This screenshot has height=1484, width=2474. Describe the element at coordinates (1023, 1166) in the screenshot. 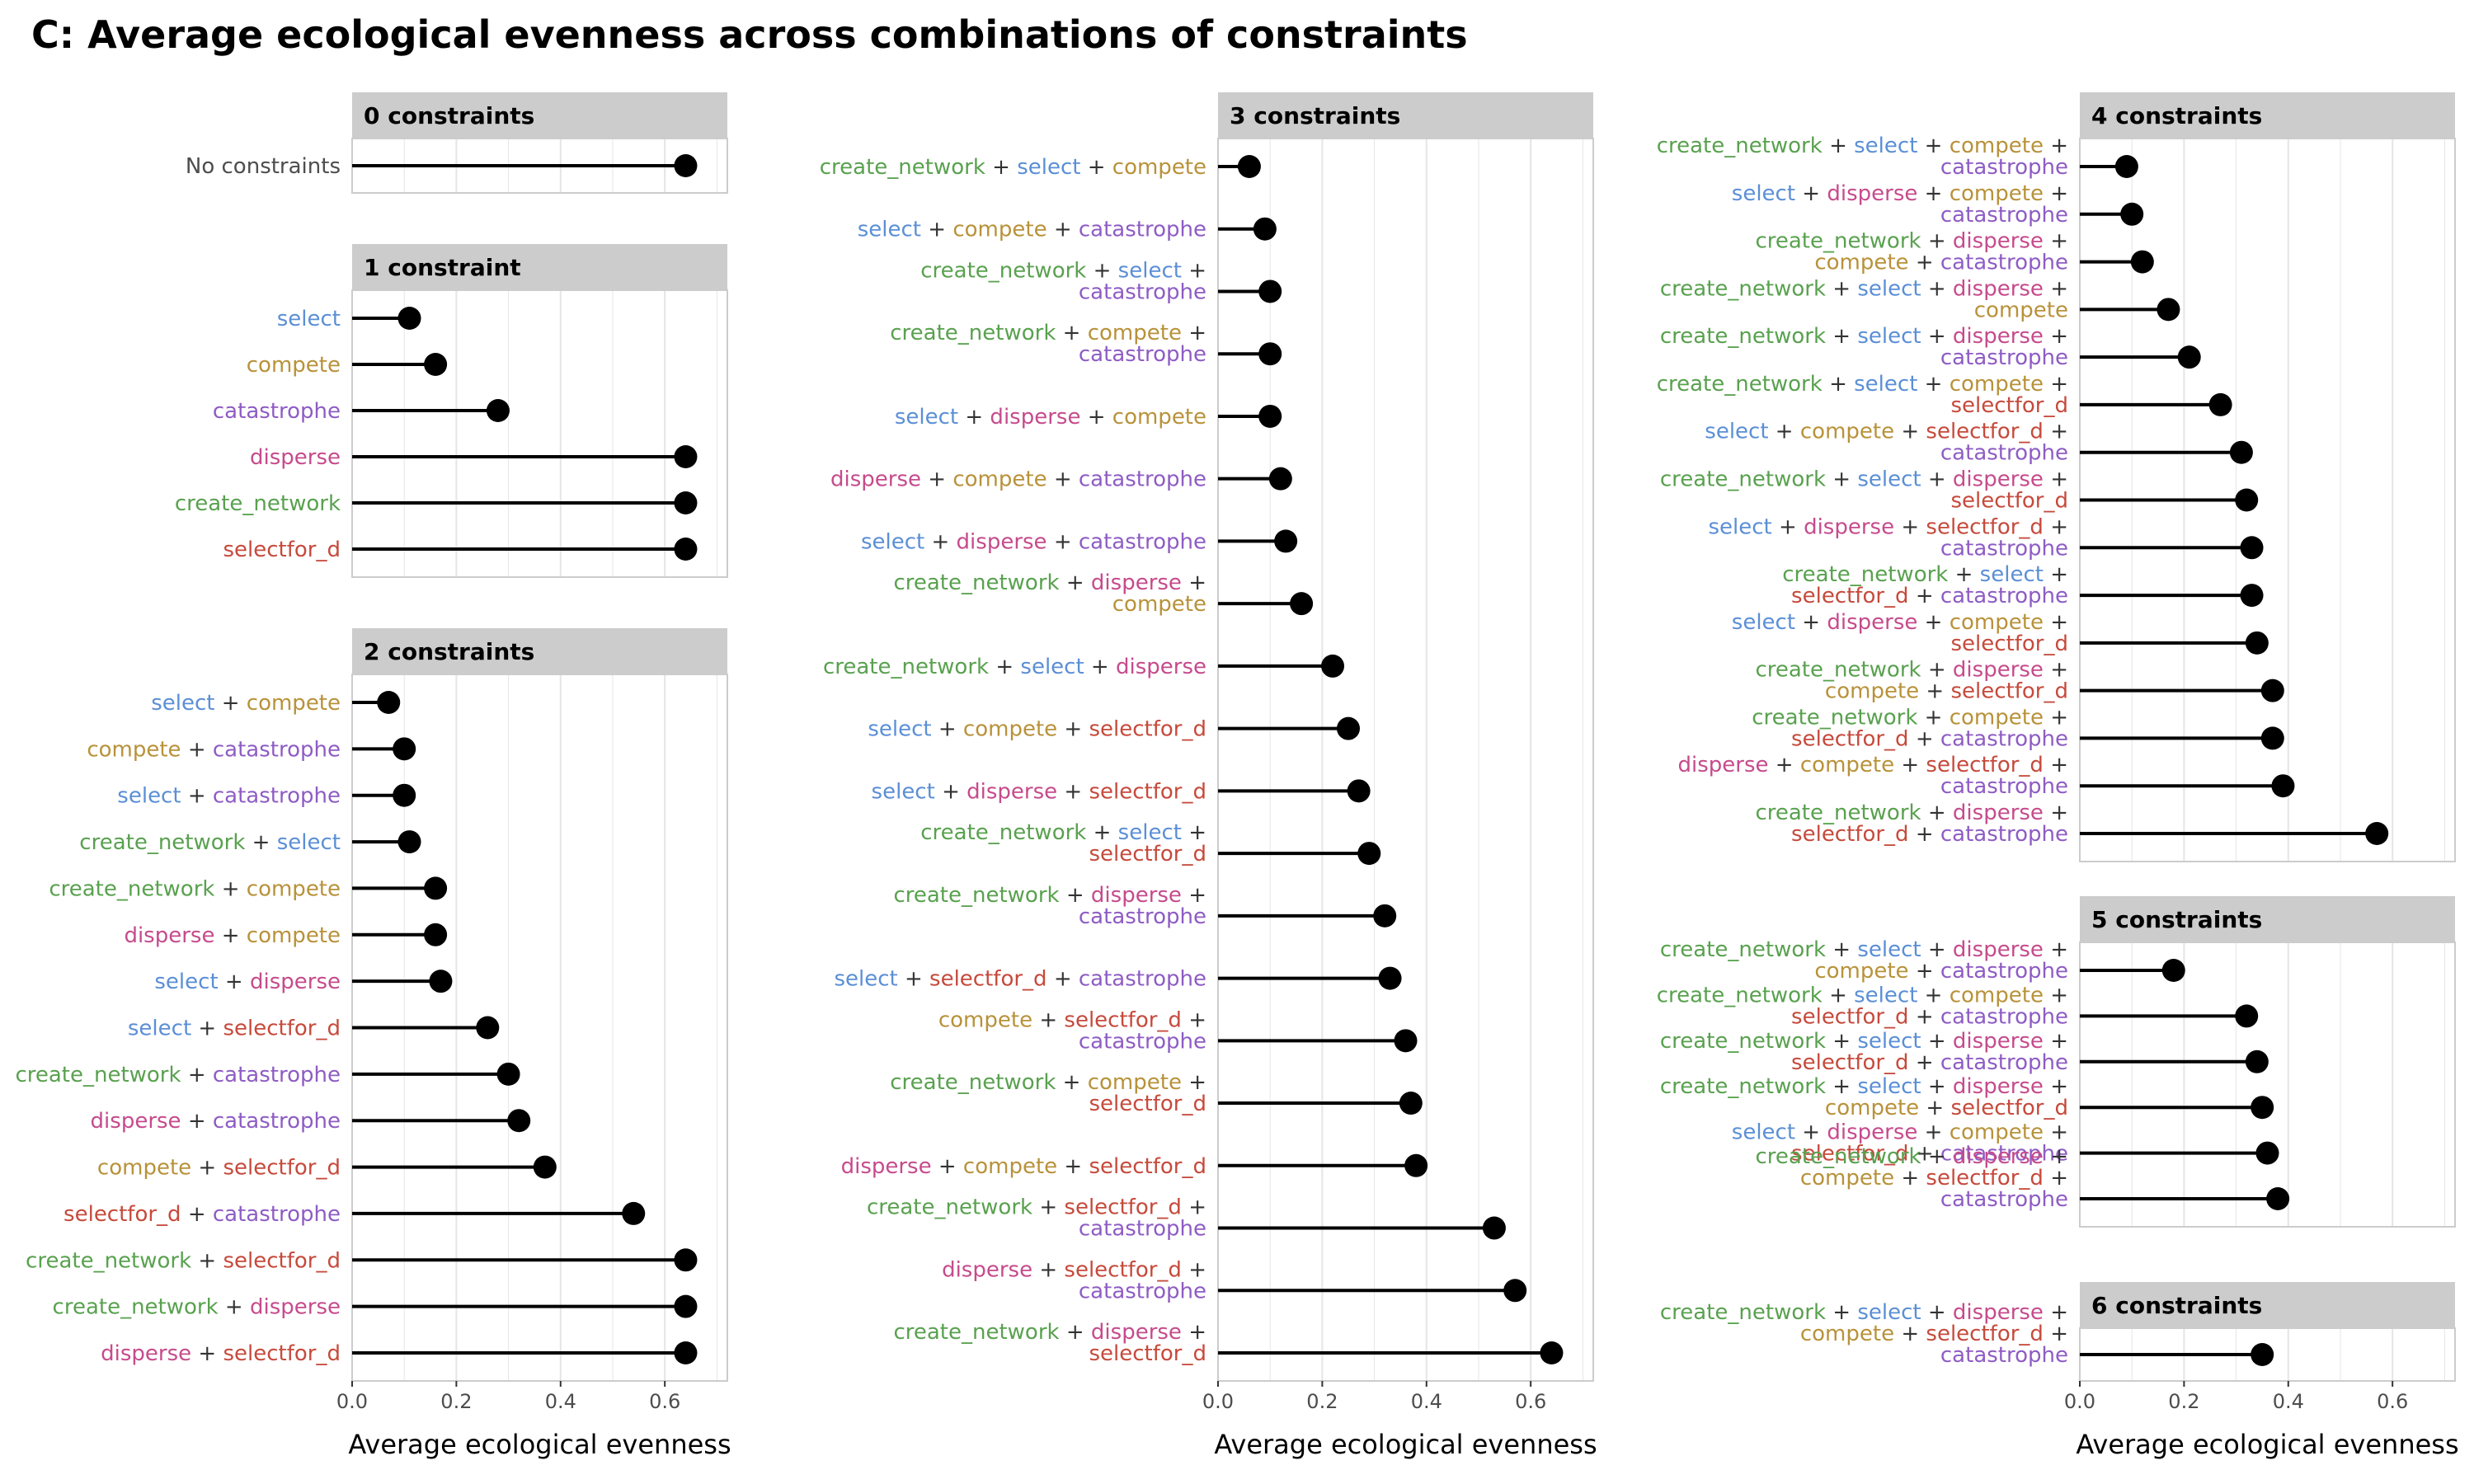

I see `row-label: disperse + compete + selectfor_d` at that location.